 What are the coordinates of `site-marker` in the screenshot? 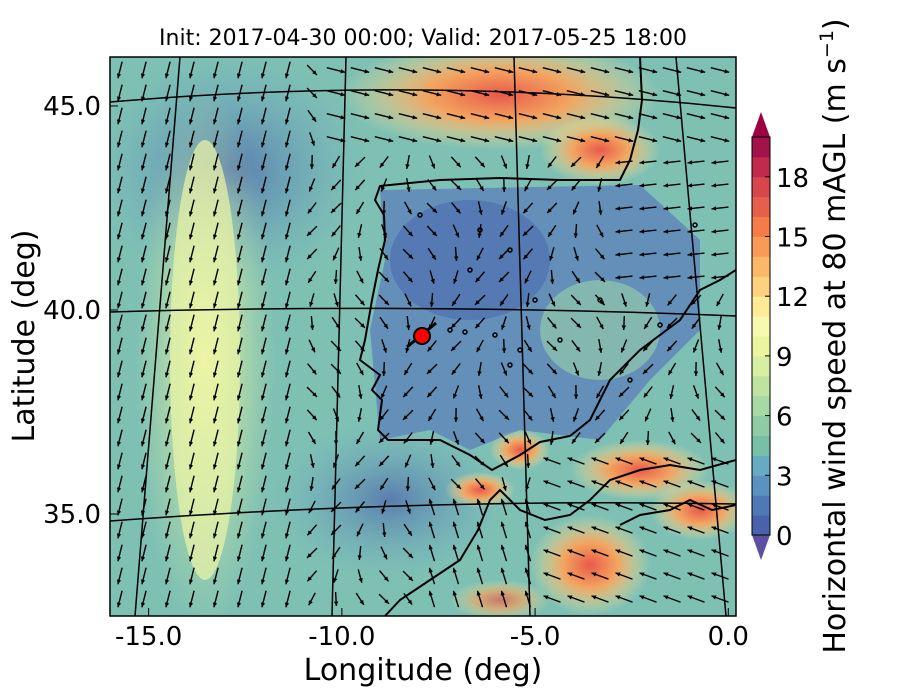 It's located at (421, 335).